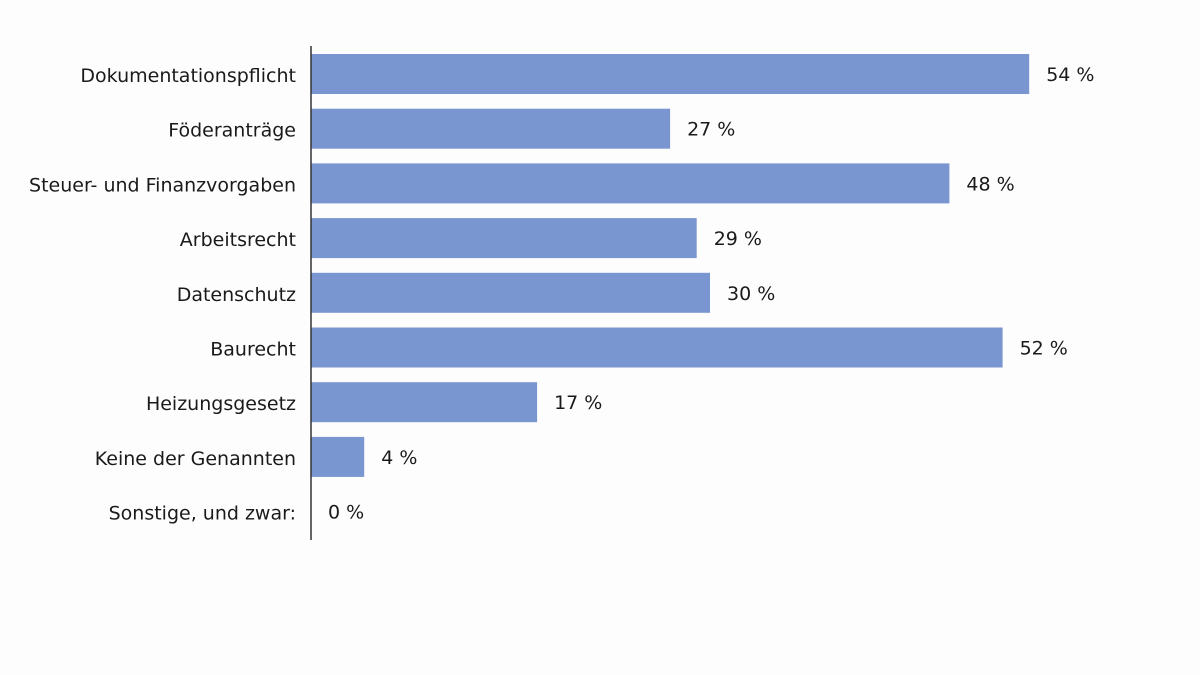 The width and height of the screenshot is (1200, 675). What do you see at coordinates (195, 459) in the screenshot?
I see `category-label-7: Keine der Genannten` at bounding box center [195, 459].